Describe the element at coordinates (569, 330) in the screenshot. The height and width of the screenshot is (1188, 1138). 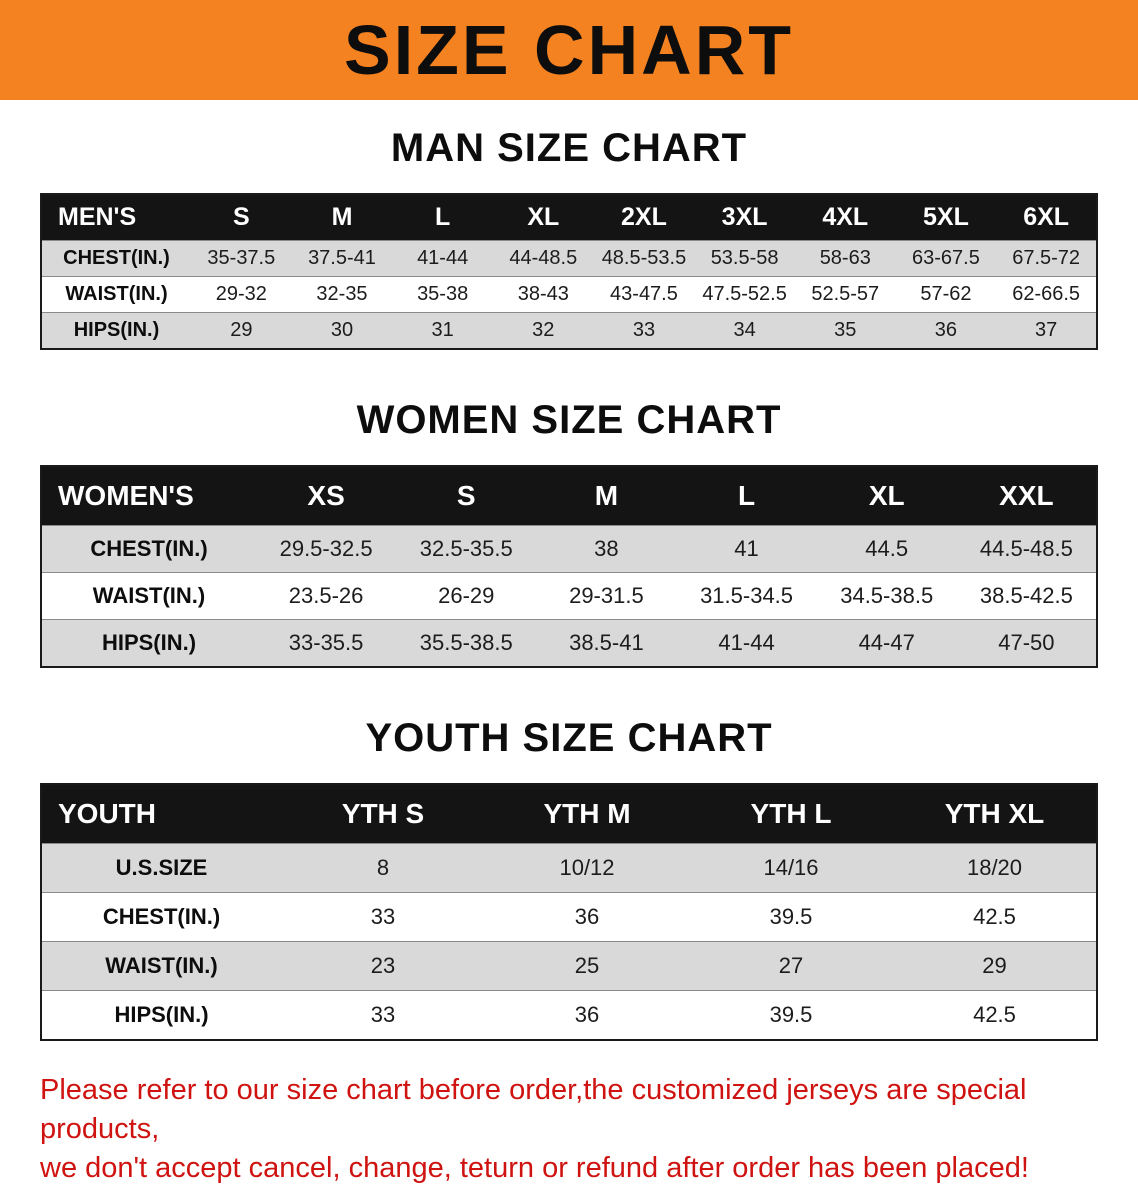
I see `table-row: HIPS(IN.) 29 30 31 32 33 34 35 36 37` at that location.